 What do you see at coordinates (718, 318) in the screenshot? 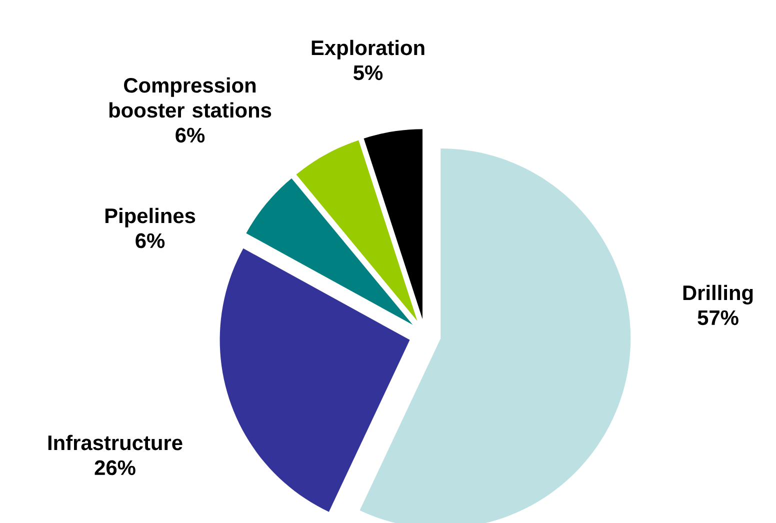
I see `data-label: 57%` at bounding box center [718, 318].